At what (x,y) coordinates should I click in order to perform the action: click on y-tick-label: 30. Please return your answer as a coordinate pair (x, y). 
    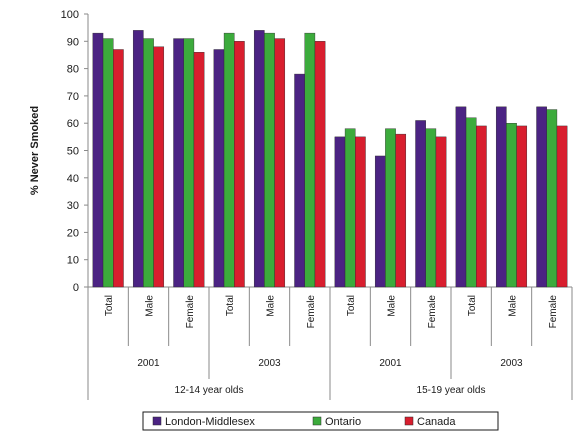
    Looking at the image, I should click on (73, 206).